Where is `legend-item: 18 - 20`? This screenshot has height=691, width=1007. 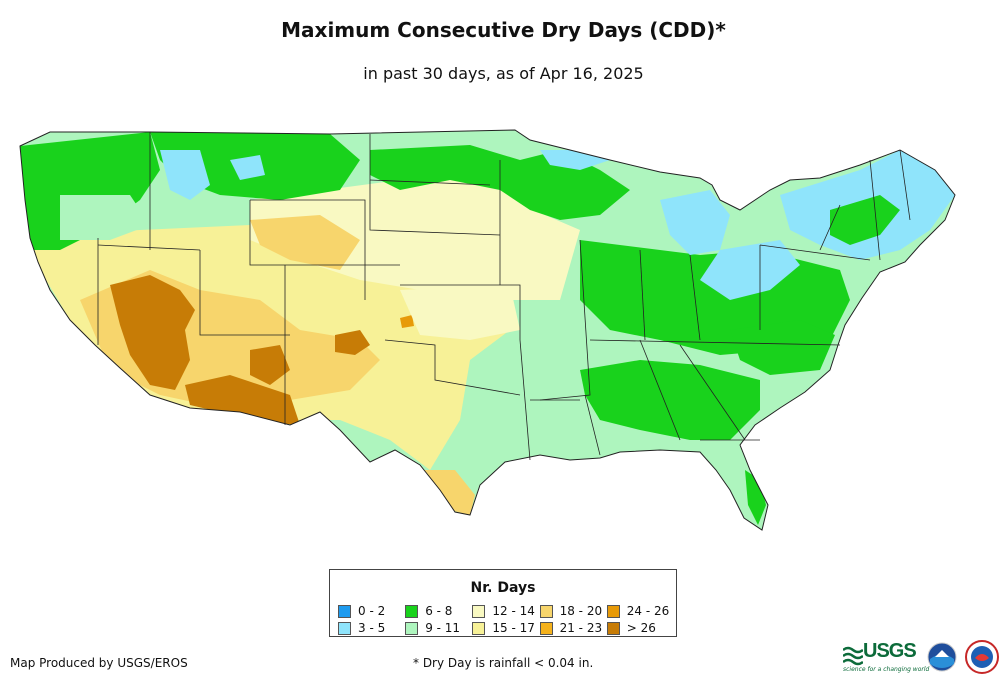 legend-item: 18 - 20 is located at coordinates (573, 611).